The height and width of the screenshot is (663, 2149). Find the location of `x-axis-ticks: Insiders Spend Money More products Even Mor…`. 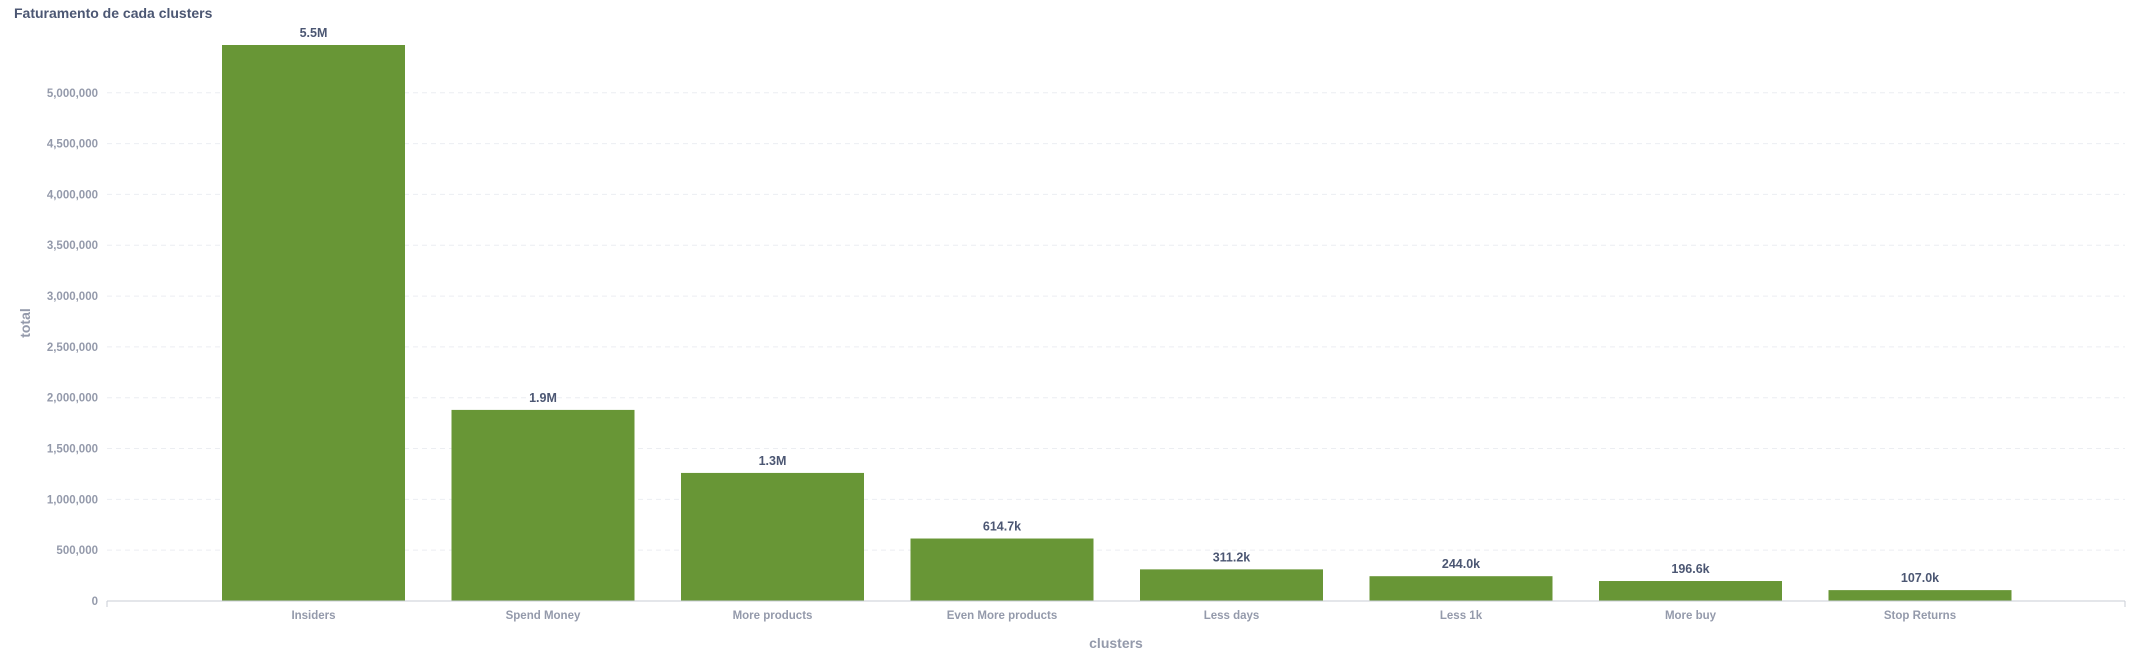

x-axis-ticks: Insiders Spend Money More products Even Mor… is located at coordinates (1123, 616).